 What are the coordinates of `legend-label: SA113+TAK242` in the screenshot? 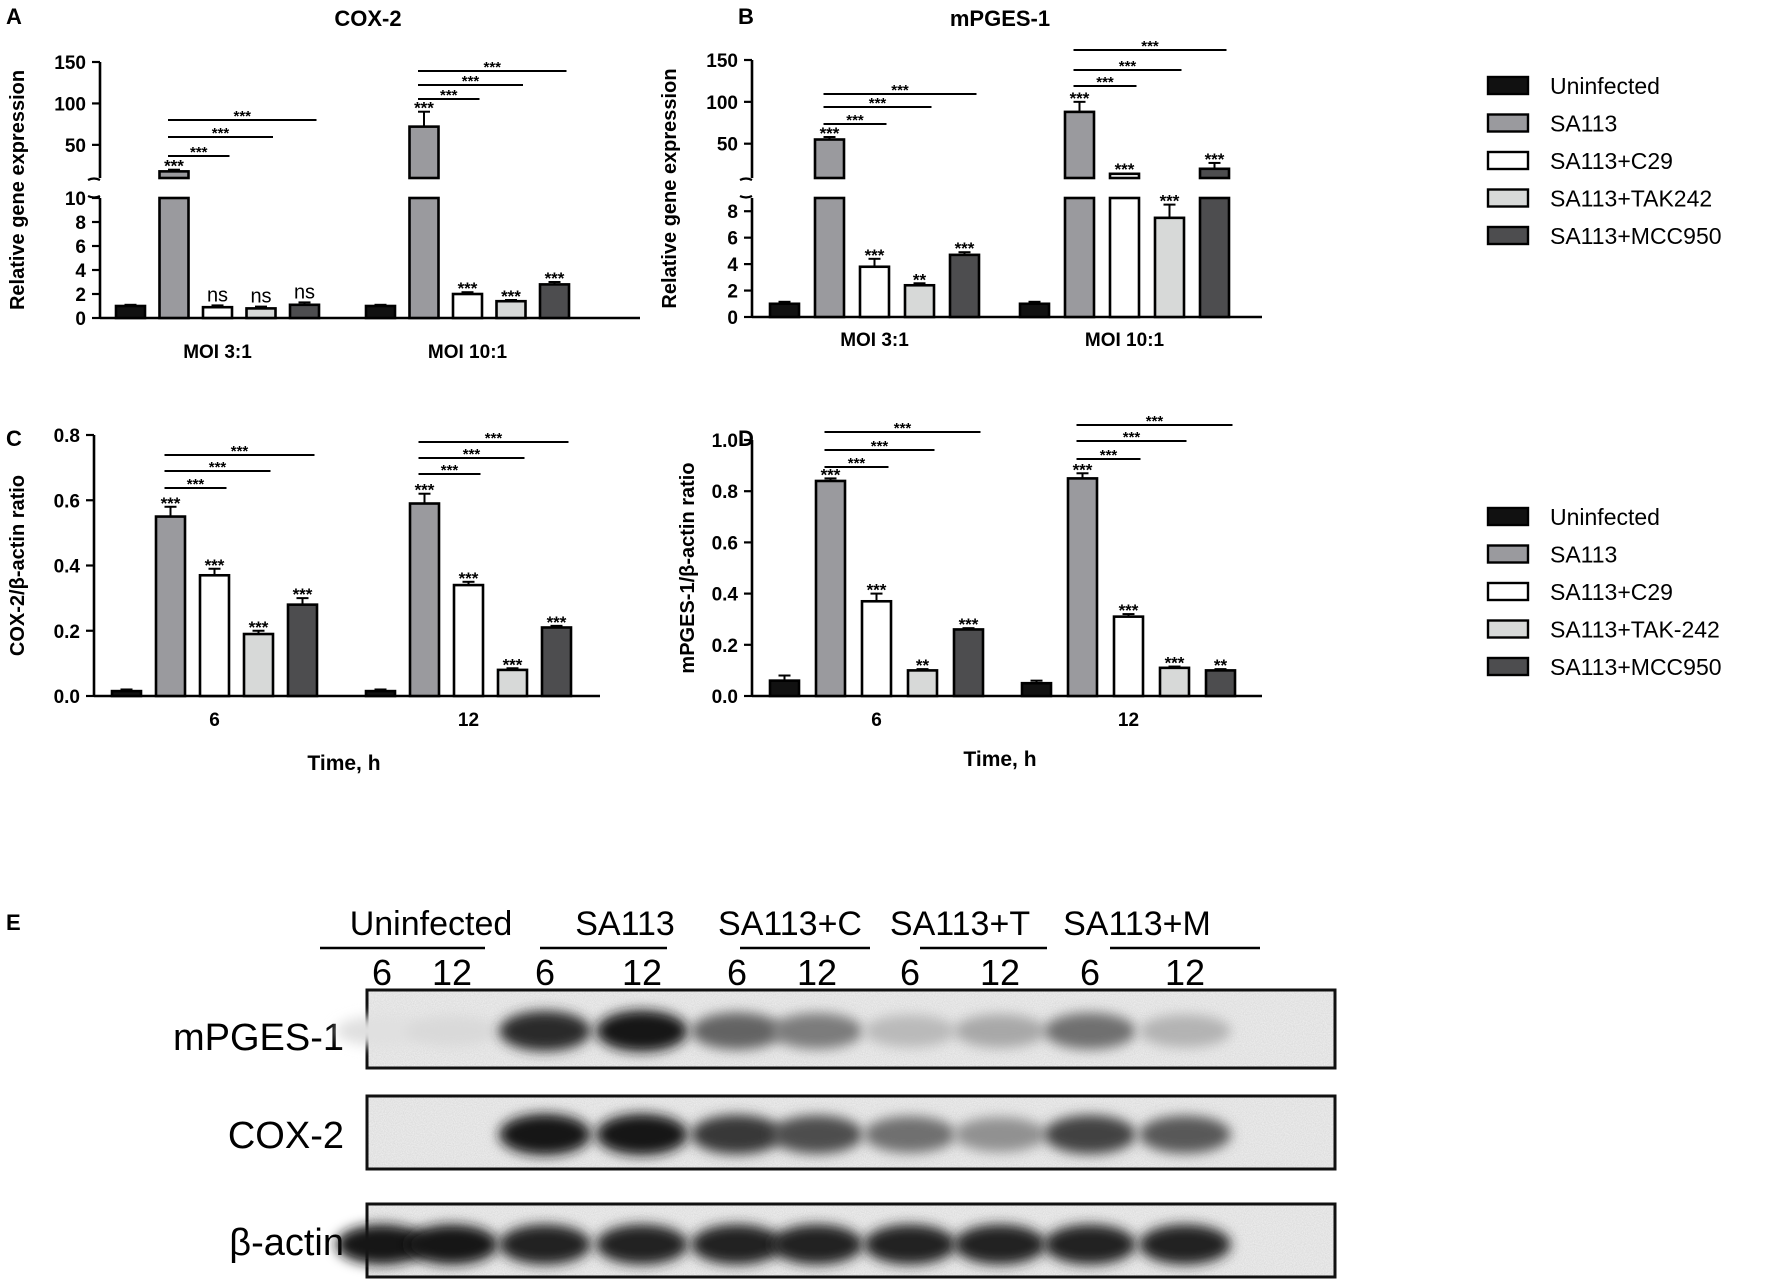 It's located at (1631, 199).